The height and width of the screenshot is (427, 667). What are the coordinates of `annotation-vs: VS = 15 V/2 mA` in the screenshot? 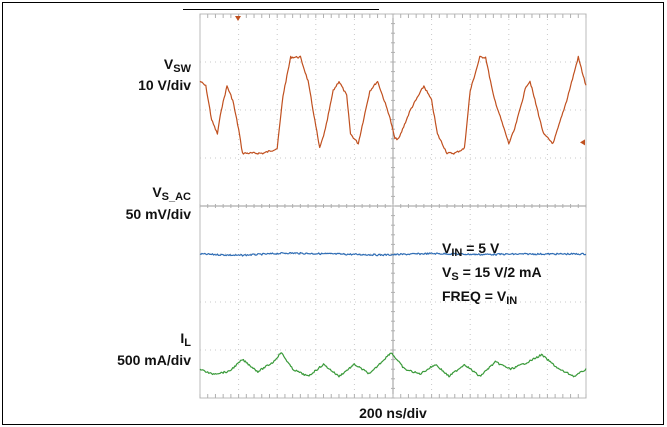 It's located at (492, 272).